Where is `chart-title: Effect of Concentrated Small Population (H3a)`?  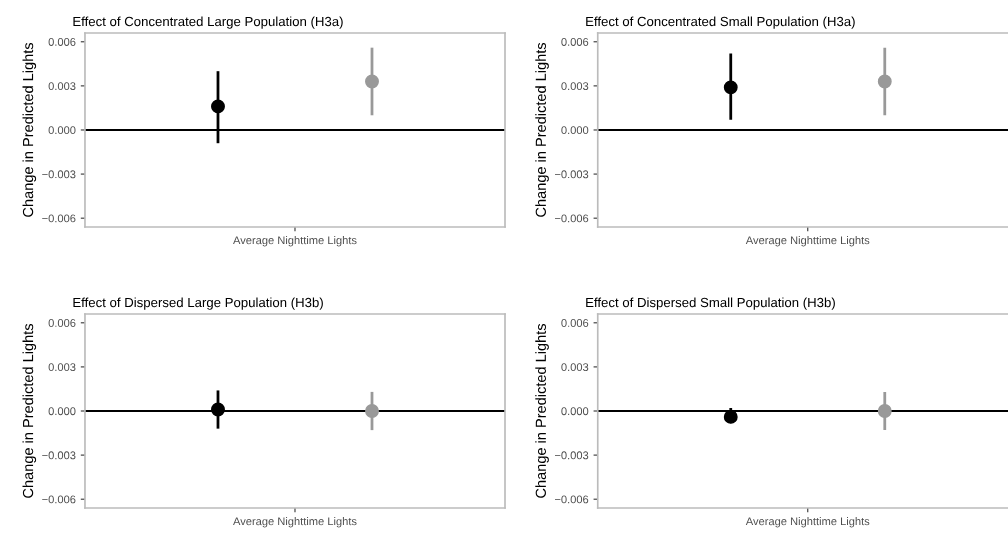
chart-title: Effect of Concentrated Small Population (H3a) is located at coordinates (720, 22).